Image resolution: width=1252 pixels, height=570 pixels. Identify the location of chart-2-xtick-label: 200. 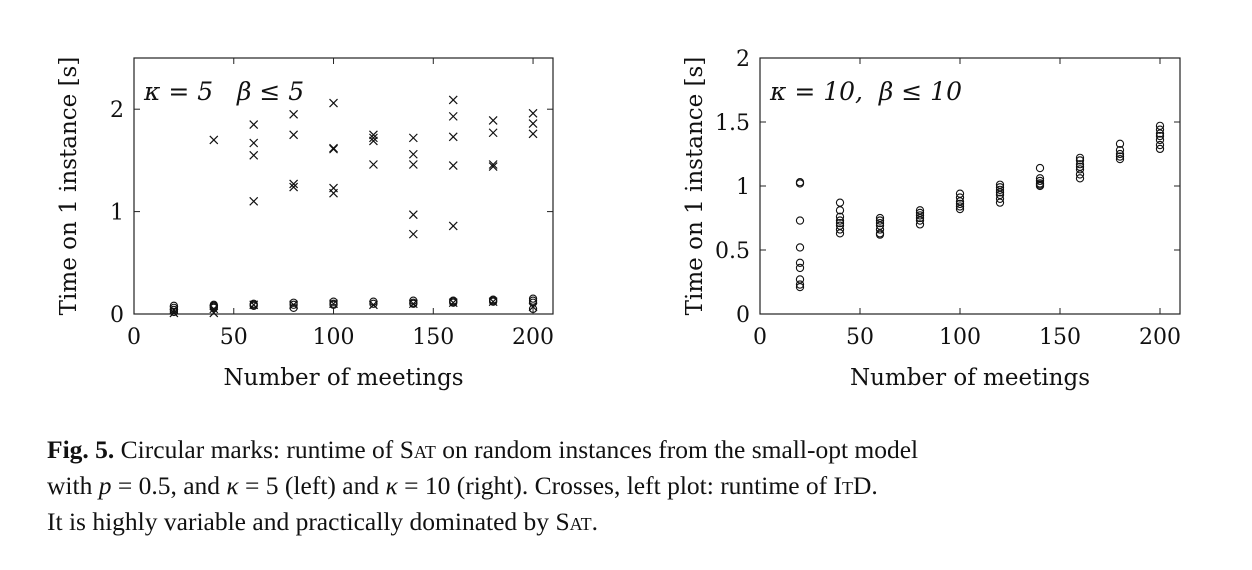
(1160, 337).